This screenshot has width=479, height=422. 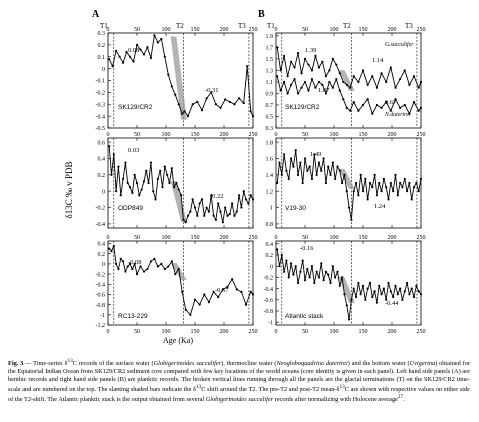 What do you see at coordinates (363, 30) in the screenshot?
I see `x-tick-label-b1: 150` at bounding box center [363, 30].